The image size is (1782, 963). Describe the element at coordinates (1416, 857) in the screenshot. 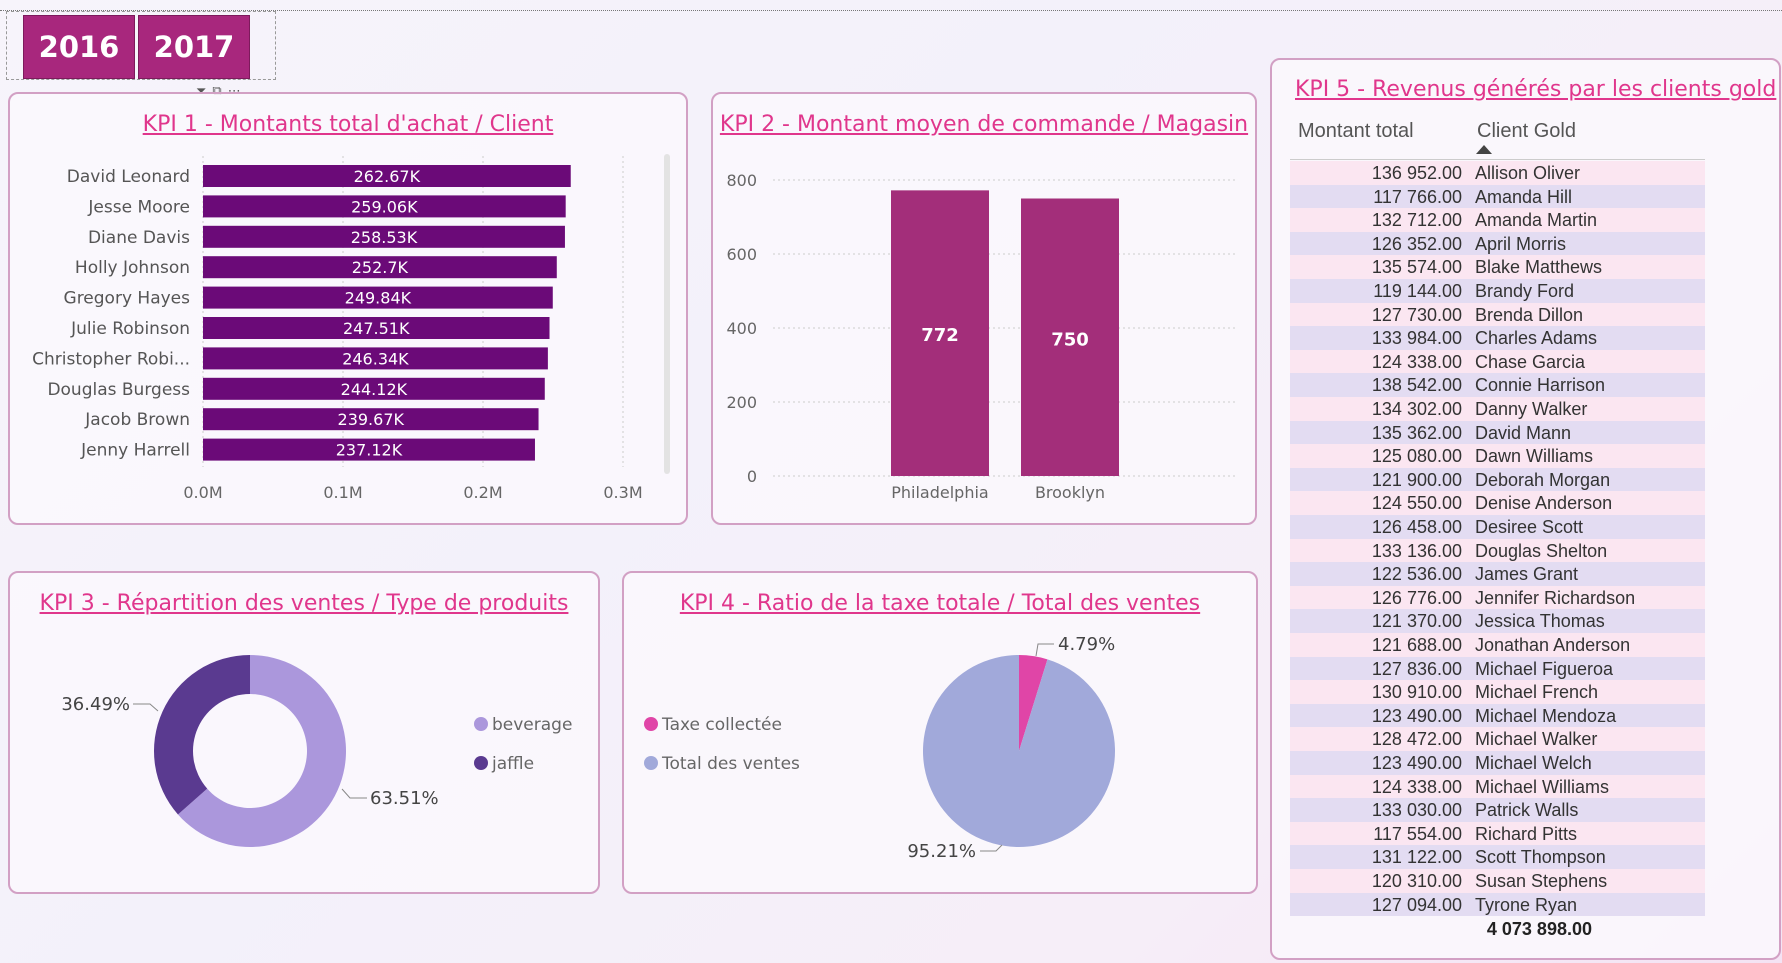

I see `cell-montant-total: 131 122.00` at that location.